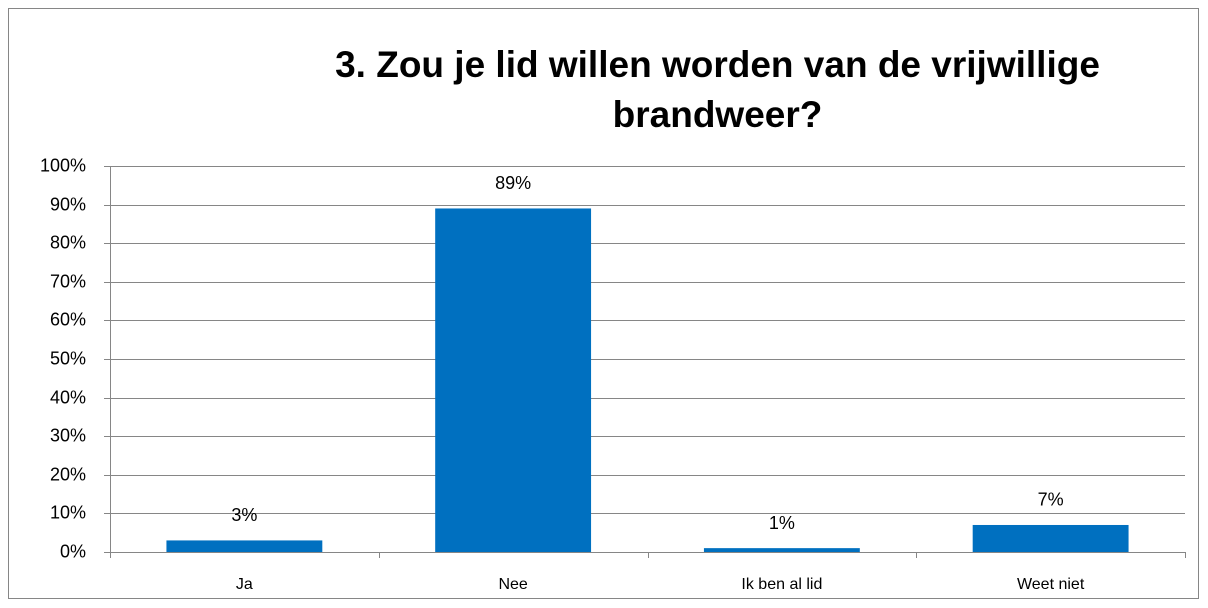  I want to click on data-label: 89%, so click(513, 183).